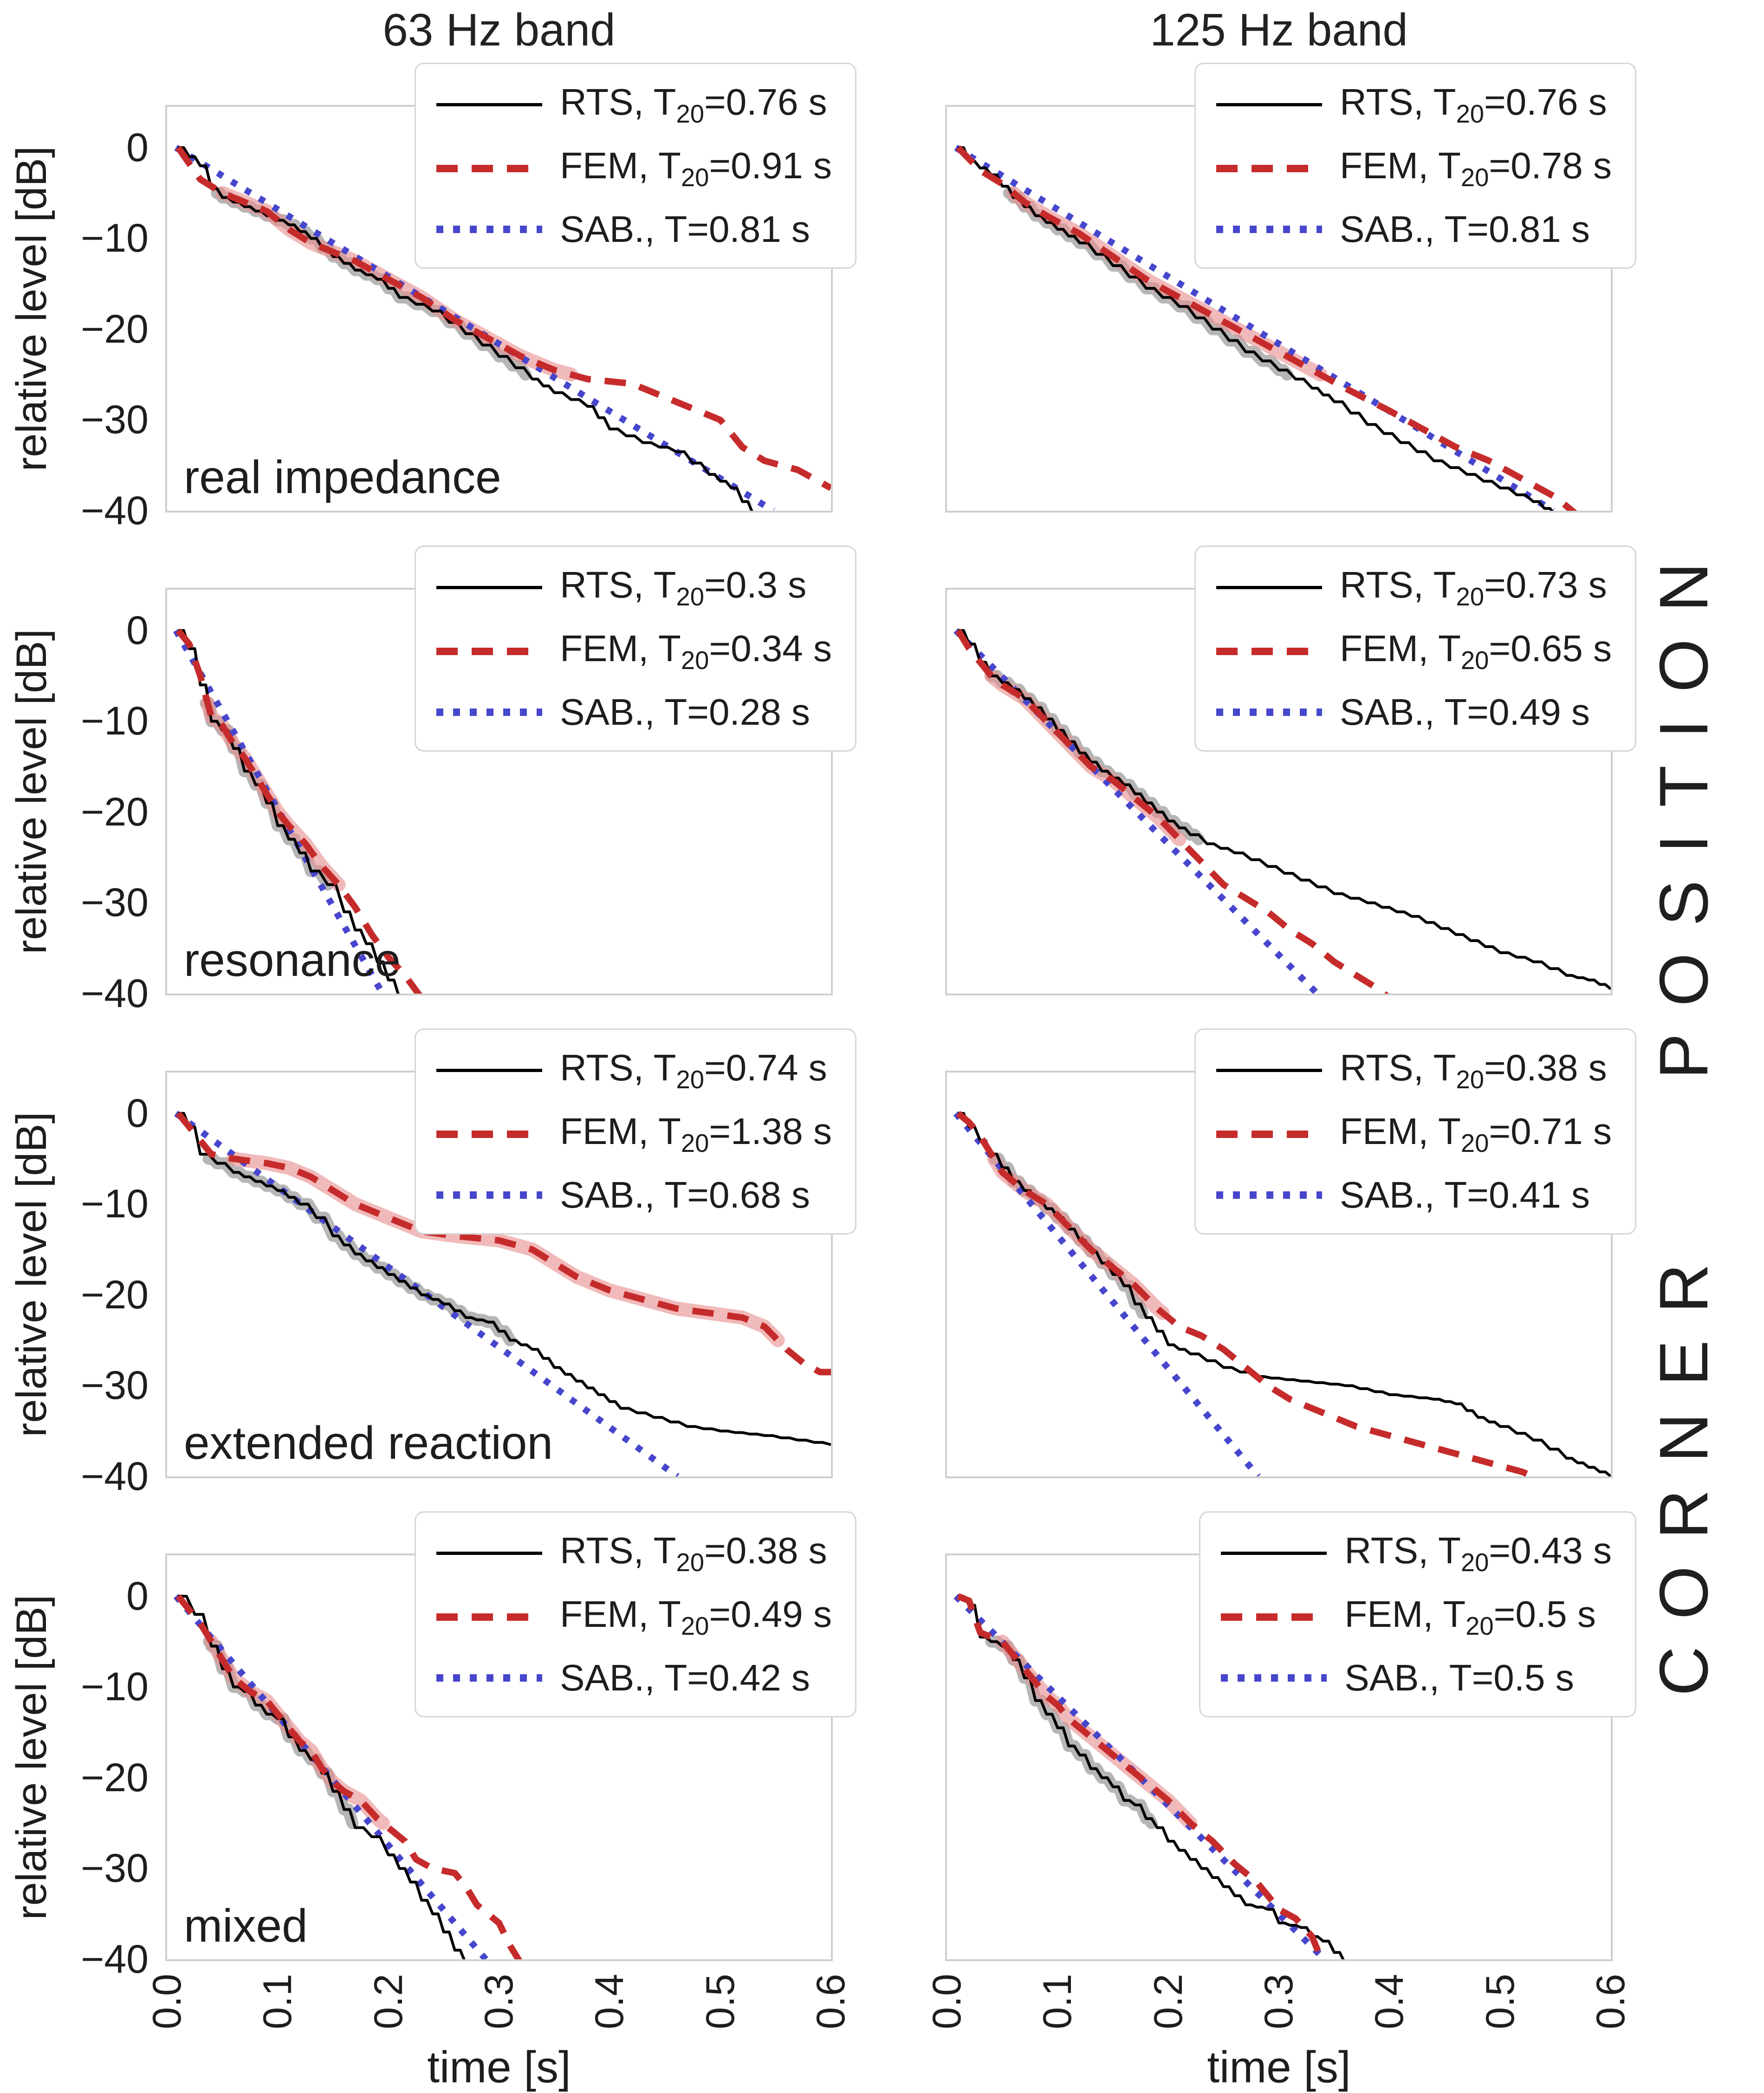  I want to click on condition-label: resonance, so click(292, 960).